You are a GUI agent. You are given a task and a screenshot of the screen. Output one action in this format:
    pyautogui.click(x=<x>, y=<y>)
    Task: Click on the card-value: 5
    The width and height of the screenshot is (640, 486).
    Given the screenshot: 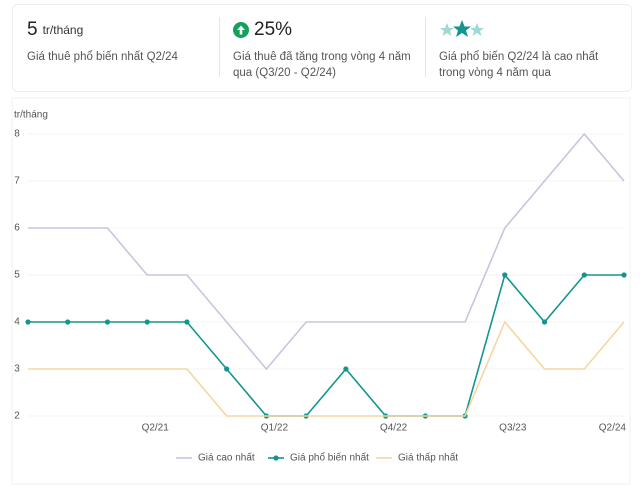 What is the action you would take?
    pyautogui.click(x=32, y=29)
    